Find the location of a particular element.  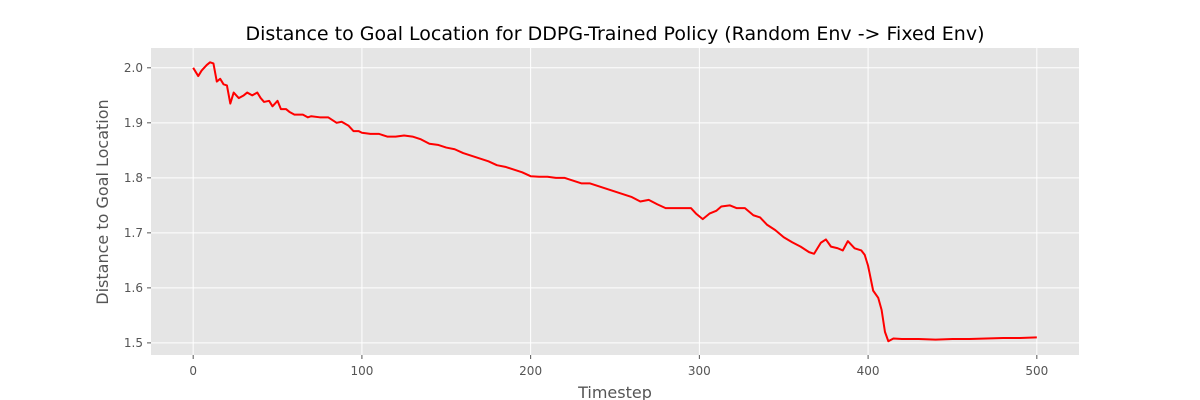

x-tick-label: 400 is located at coordinates (868, 371).